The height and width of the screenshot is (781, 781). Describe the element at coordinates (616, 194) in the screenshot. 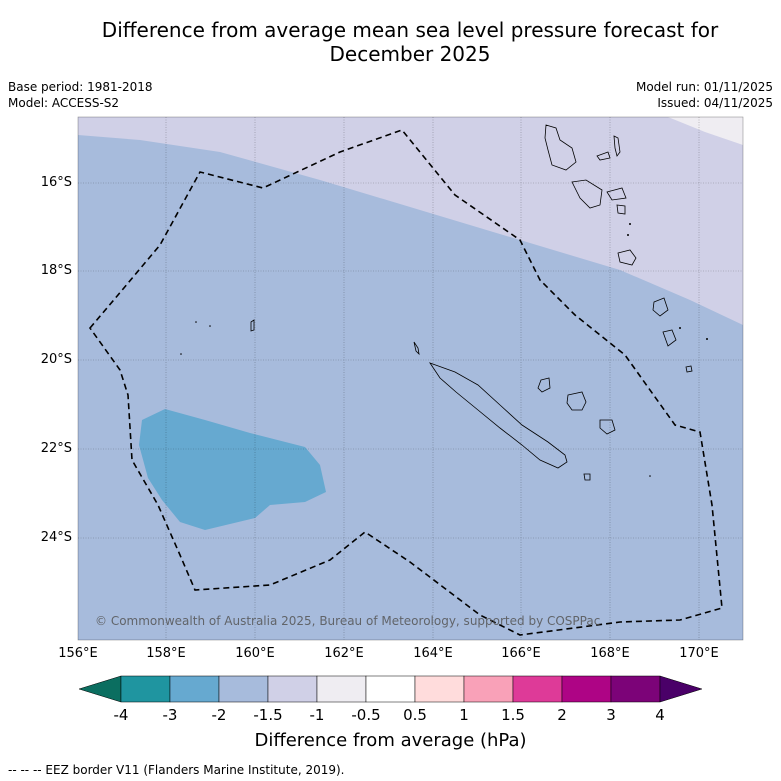

I see `ambrym-island` at that location.